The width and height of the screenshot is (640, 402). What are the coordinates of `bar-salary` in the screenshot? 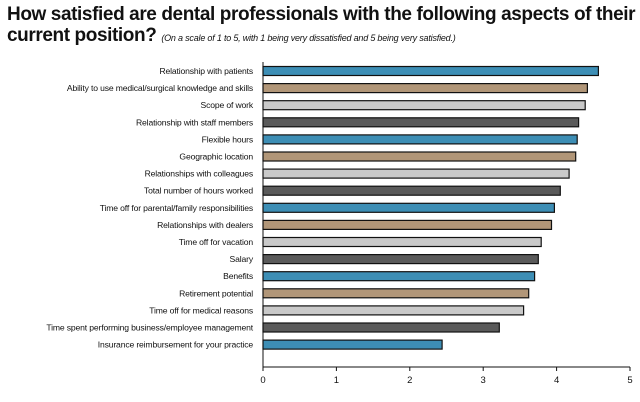 It's located at (400, 259).